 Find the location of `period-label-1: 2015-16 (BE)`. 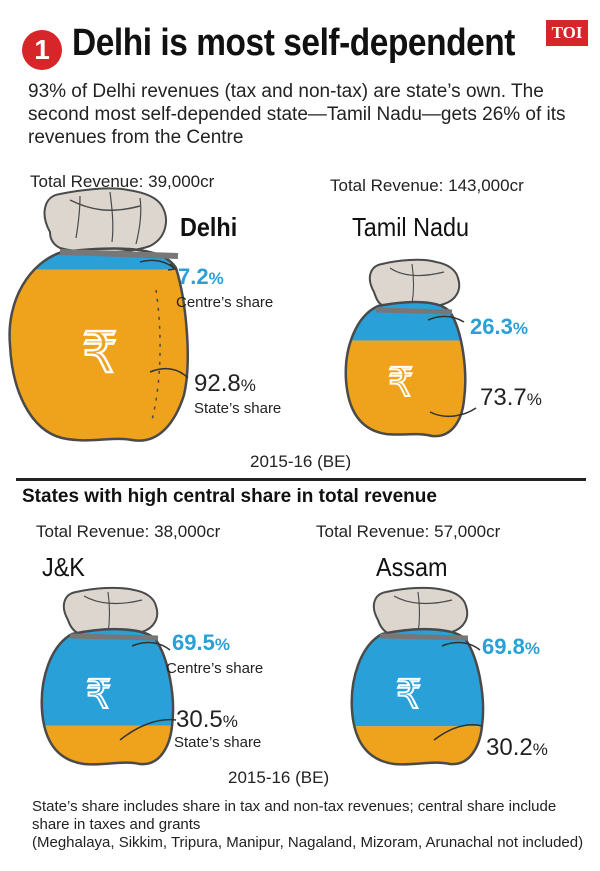

period-label-1: 2015-16 (BE) is located at coordinates (301, 461).